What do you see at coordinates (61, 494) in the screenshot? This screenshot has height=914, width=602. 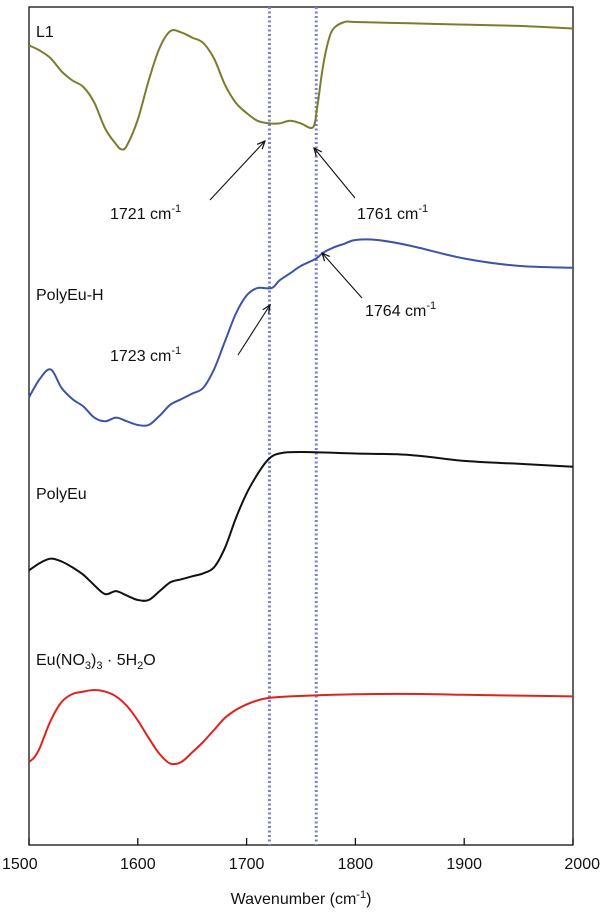 I see `series-label-polyeu: PolyEu` at bounding box center [61, 494].